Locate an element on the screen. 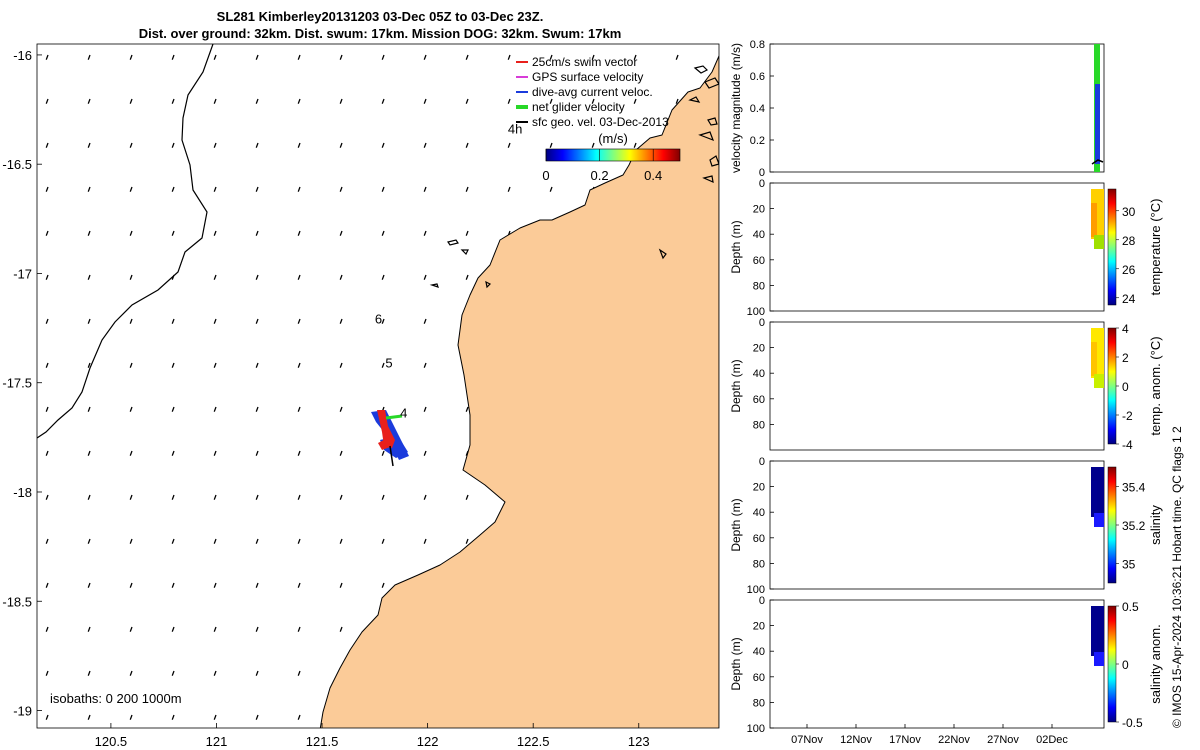 The image size is (1200, 750). map-x-tick-label: 121.5 is located at coordinates (322, 741).